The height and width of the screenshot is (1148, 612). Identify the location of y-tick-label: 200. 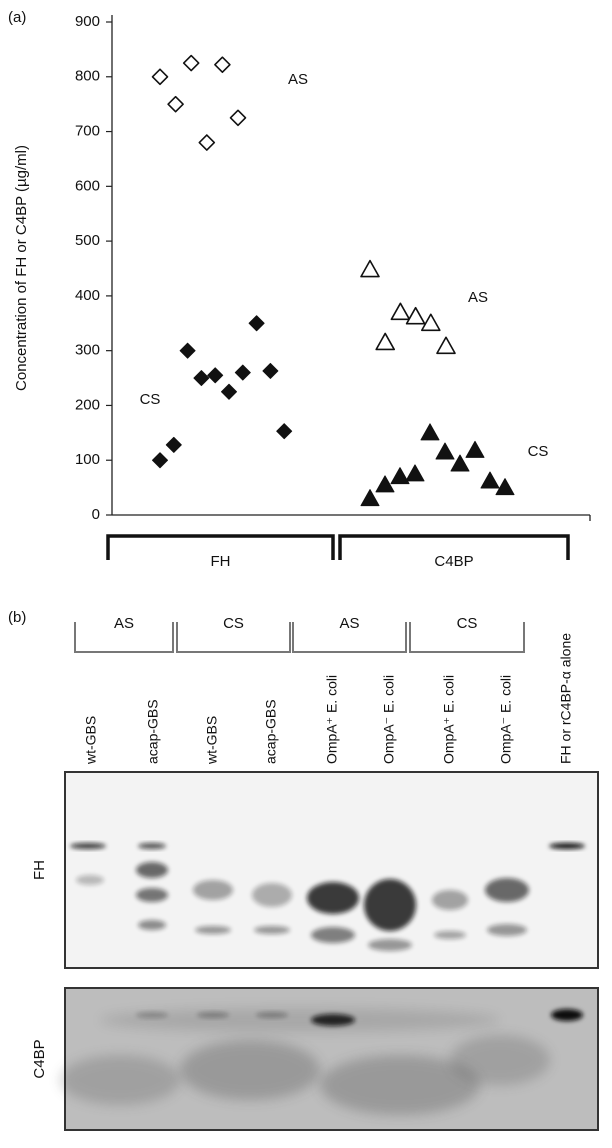
(87, 404).